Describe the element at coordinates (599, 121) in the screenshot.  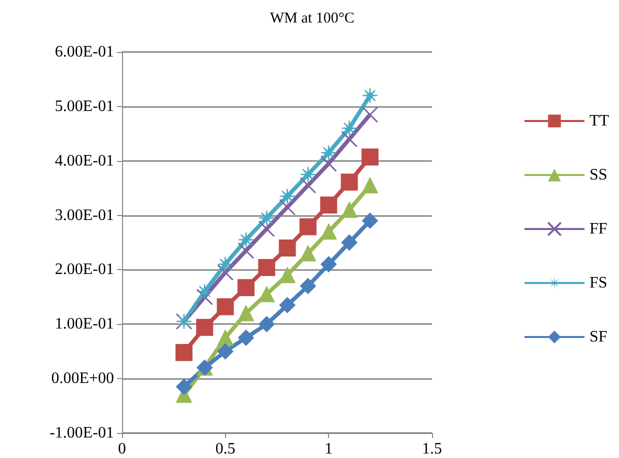
I see `legend-label: TT` at that location.